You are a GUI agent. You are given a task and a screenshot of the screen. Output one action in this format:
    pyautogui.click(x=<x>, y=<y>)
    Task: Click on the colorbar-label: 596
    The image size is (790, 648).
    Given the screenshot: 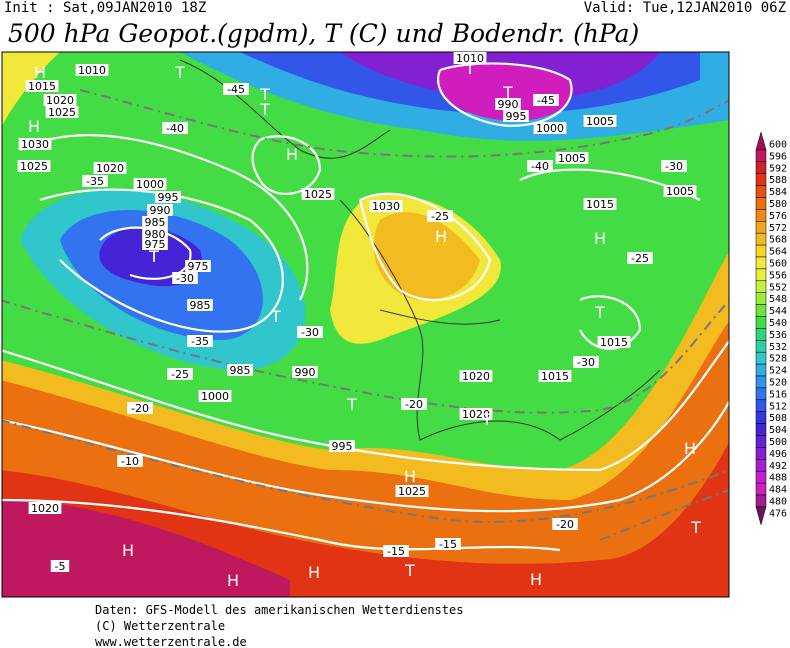 What is the action you would take?
    pyautogui.click(x=778, y=156)
    